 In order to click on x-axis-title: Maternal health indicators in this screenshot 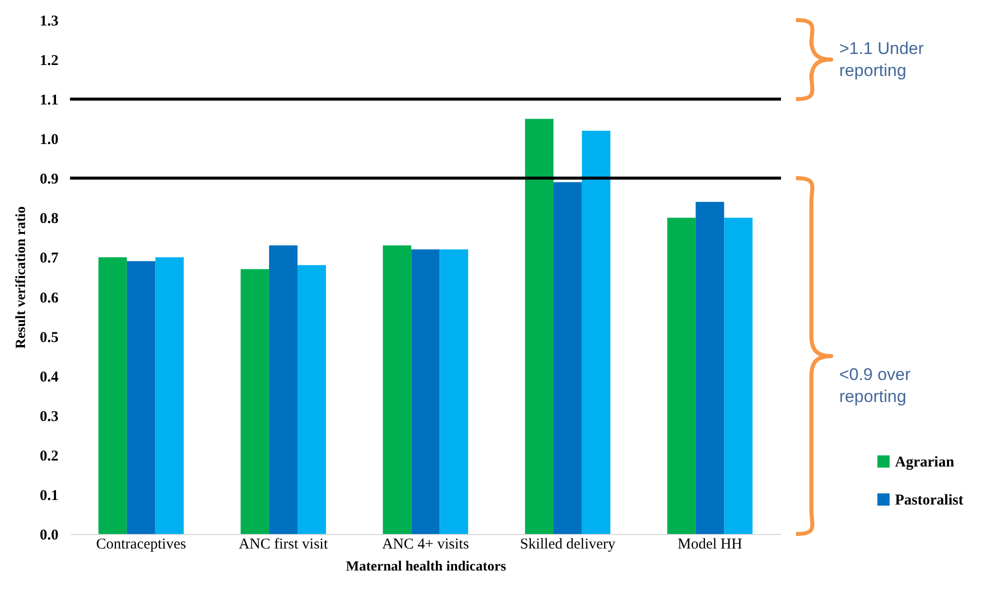, I will do `click(426, 567)`.